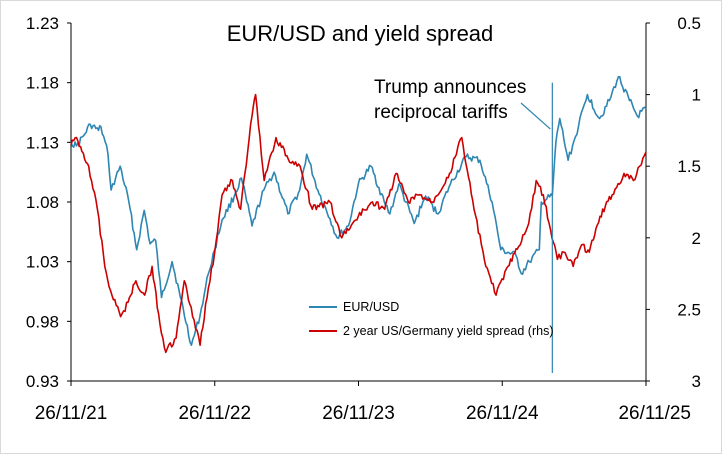 The image size is (722, 454). I want to click on x-tick-label: 26/11/22, so click(214, 413).